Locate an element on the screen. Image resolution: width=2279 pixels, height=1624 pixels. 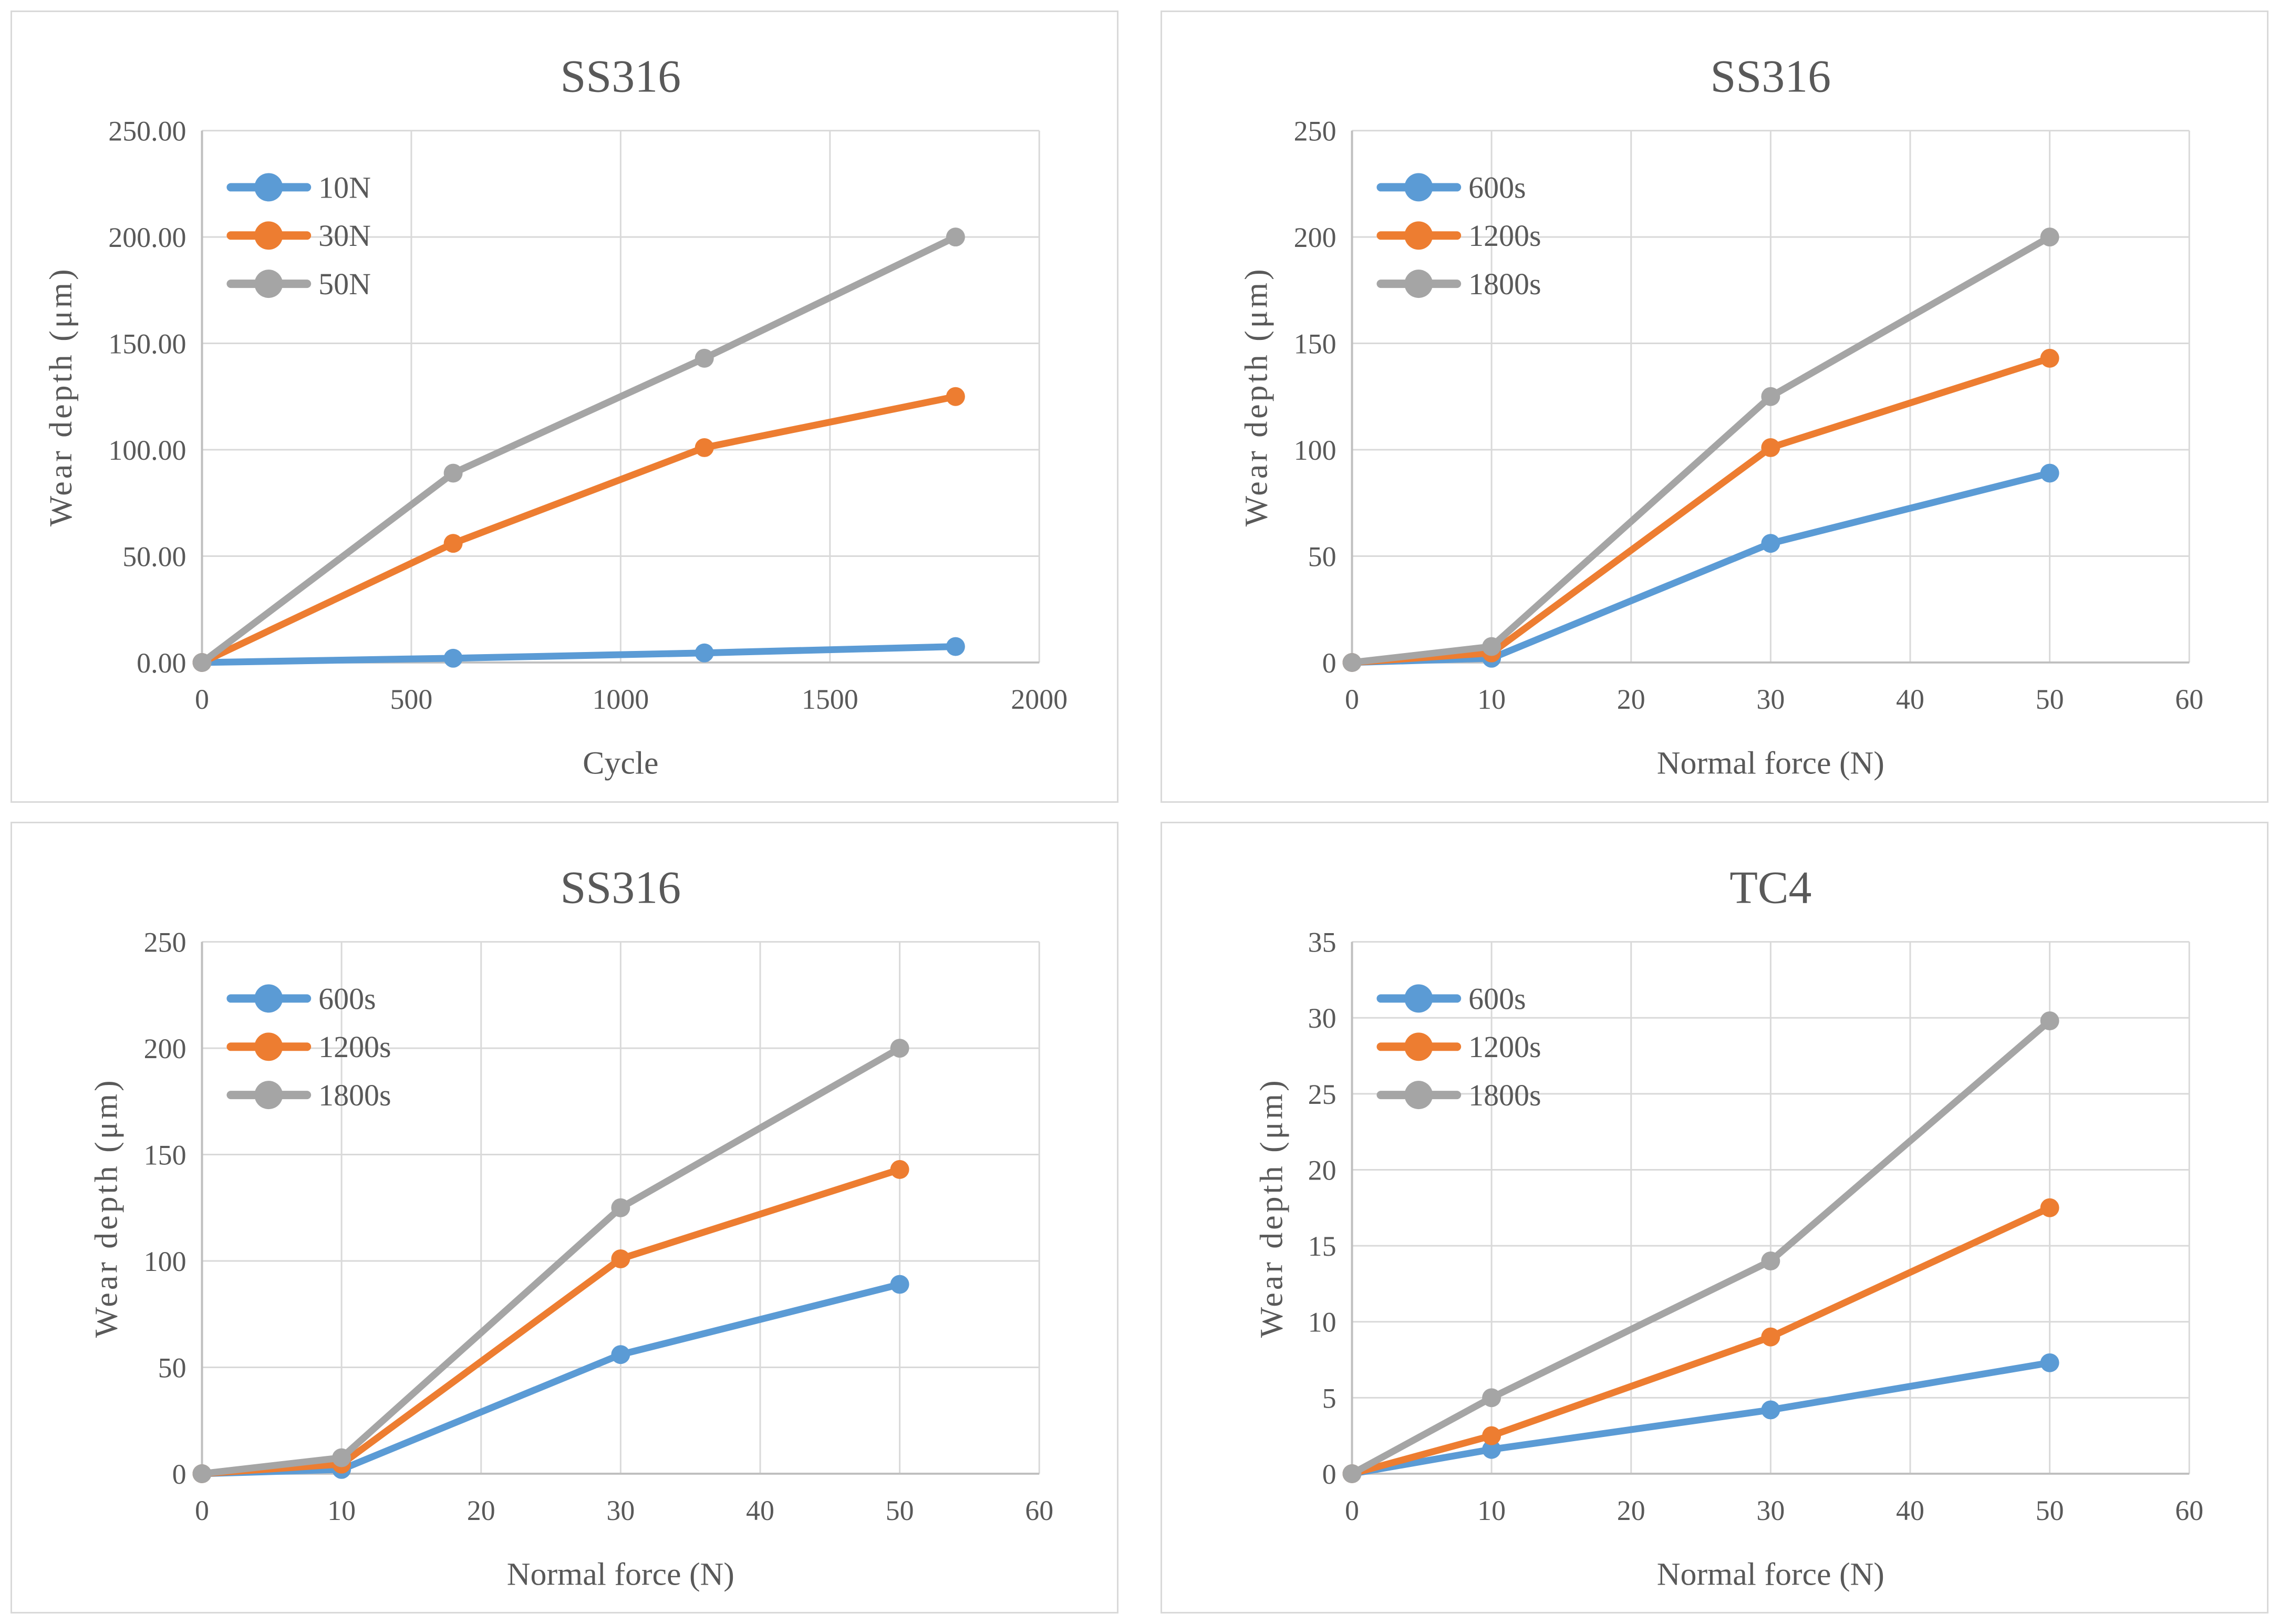
x-tick-label: 500 is located at coordinates (411, 700).